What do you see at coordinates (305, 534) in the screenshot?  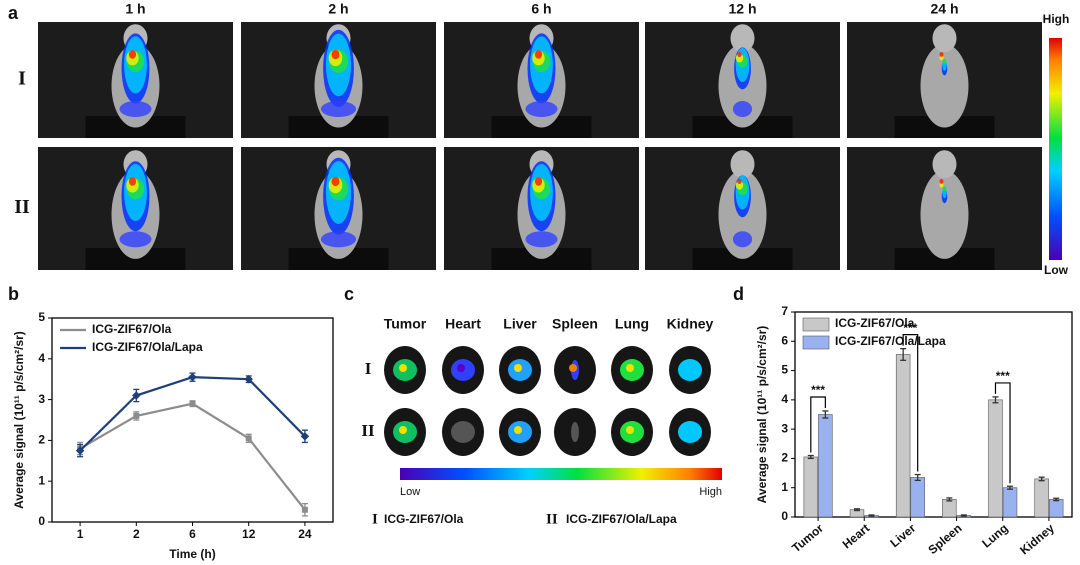 I see `x-tick-label: 24` at bounding box center [305, 534].